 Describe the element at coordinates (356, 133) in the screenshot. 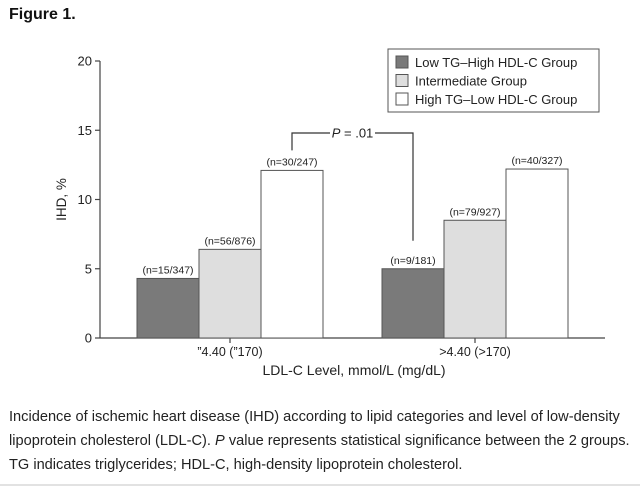

I see `annotation-value: = .01` at that location.